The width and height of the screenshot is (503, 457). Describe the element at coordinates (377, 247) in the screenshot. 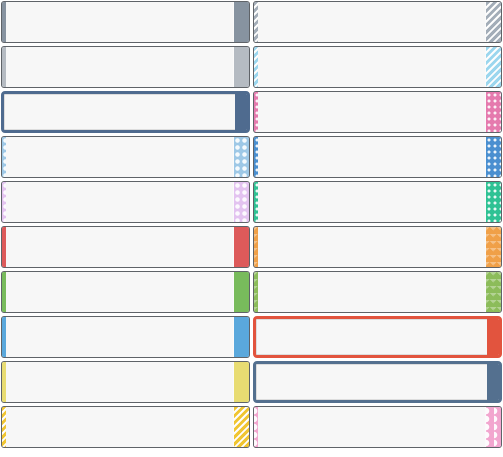

I see `frame-orange-zigzag` at that location.